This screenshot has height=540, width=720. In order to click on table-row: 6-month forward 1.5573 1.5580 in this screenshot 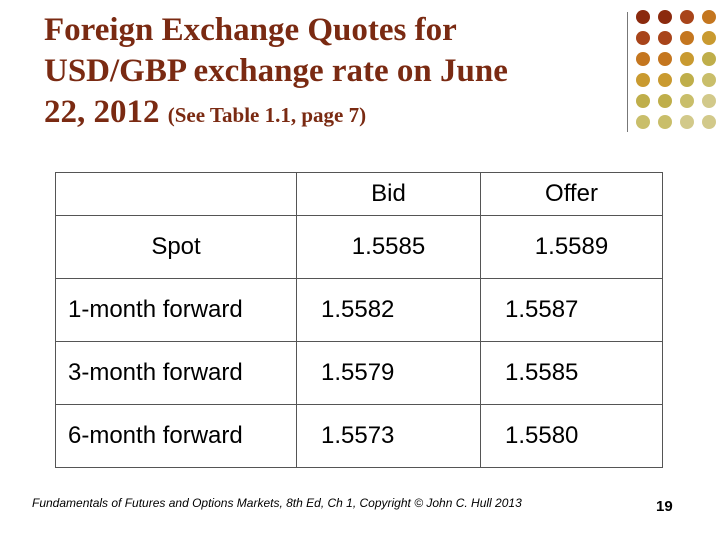, I will do `click(359, 436)`.